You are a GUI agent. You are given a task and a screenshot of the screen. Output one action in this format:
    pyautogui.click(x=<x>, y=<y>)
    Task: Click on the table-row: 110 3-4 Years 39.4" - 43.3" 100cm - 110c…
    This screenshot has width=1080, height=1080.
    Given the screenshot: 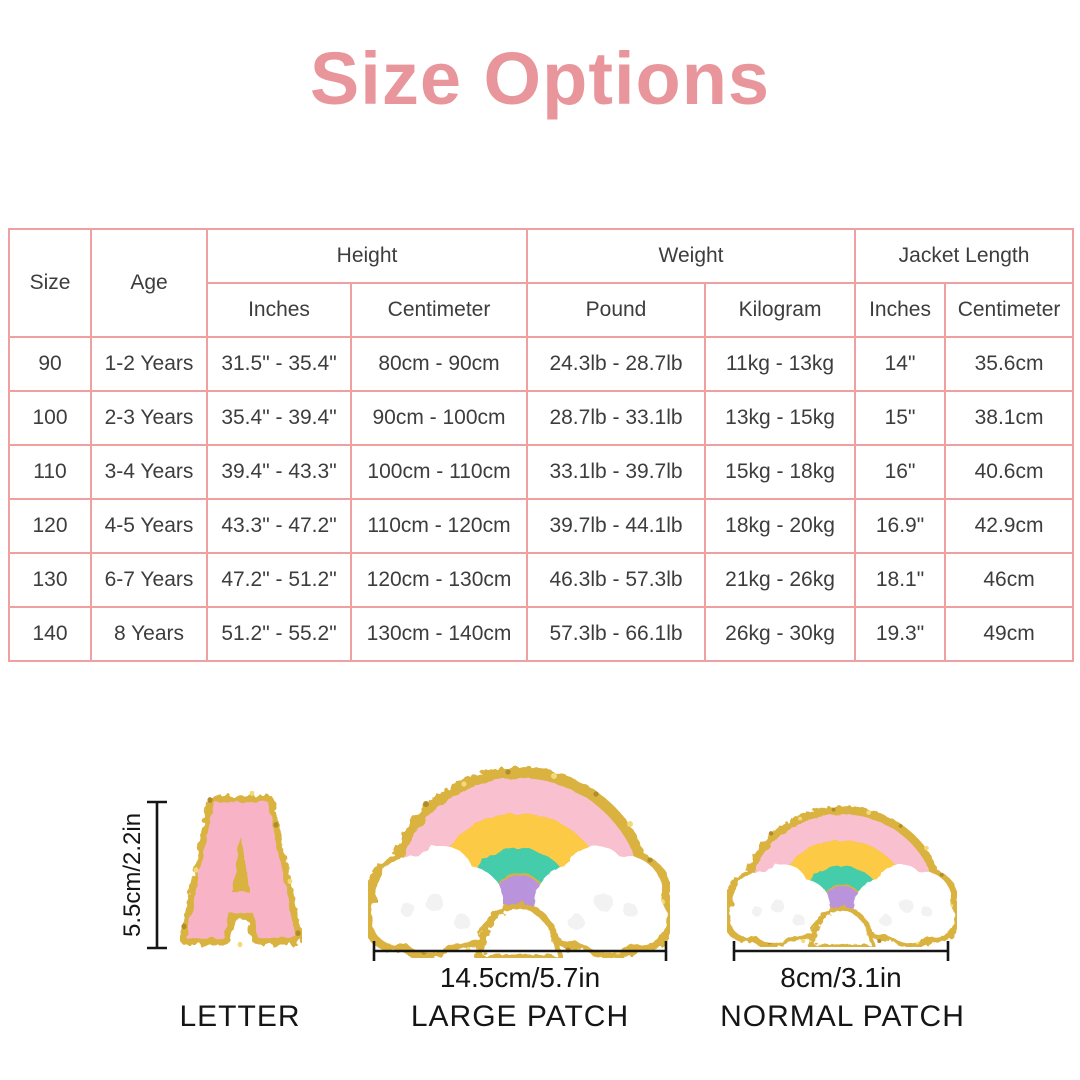 What is the action you would take?
    pyautogui.click(x=541, y=472)
    